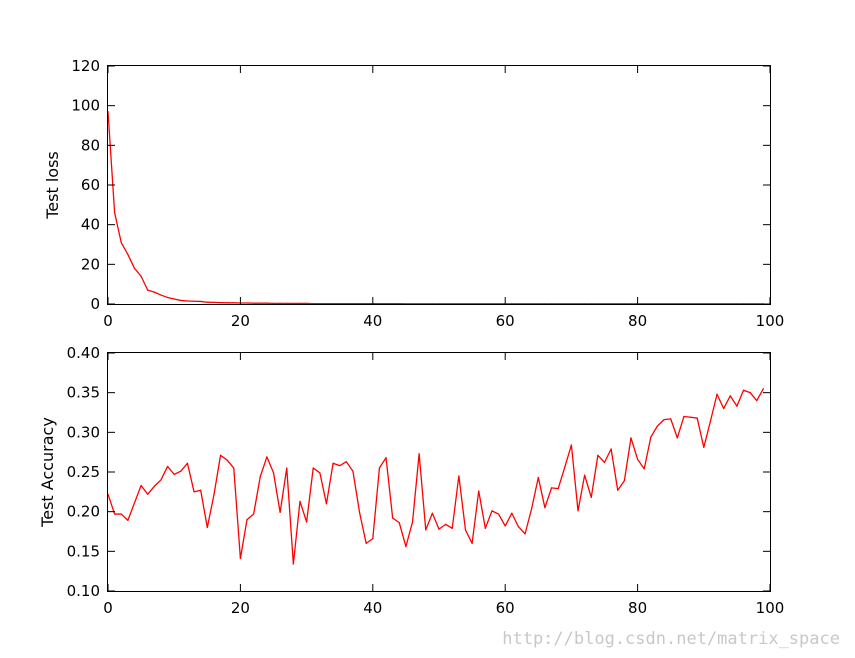  What do you see at coordinates (83, 591) in the screenshot?
I see `accuracy-y-tick-label: 0.10` at bounding box center [83, 591].